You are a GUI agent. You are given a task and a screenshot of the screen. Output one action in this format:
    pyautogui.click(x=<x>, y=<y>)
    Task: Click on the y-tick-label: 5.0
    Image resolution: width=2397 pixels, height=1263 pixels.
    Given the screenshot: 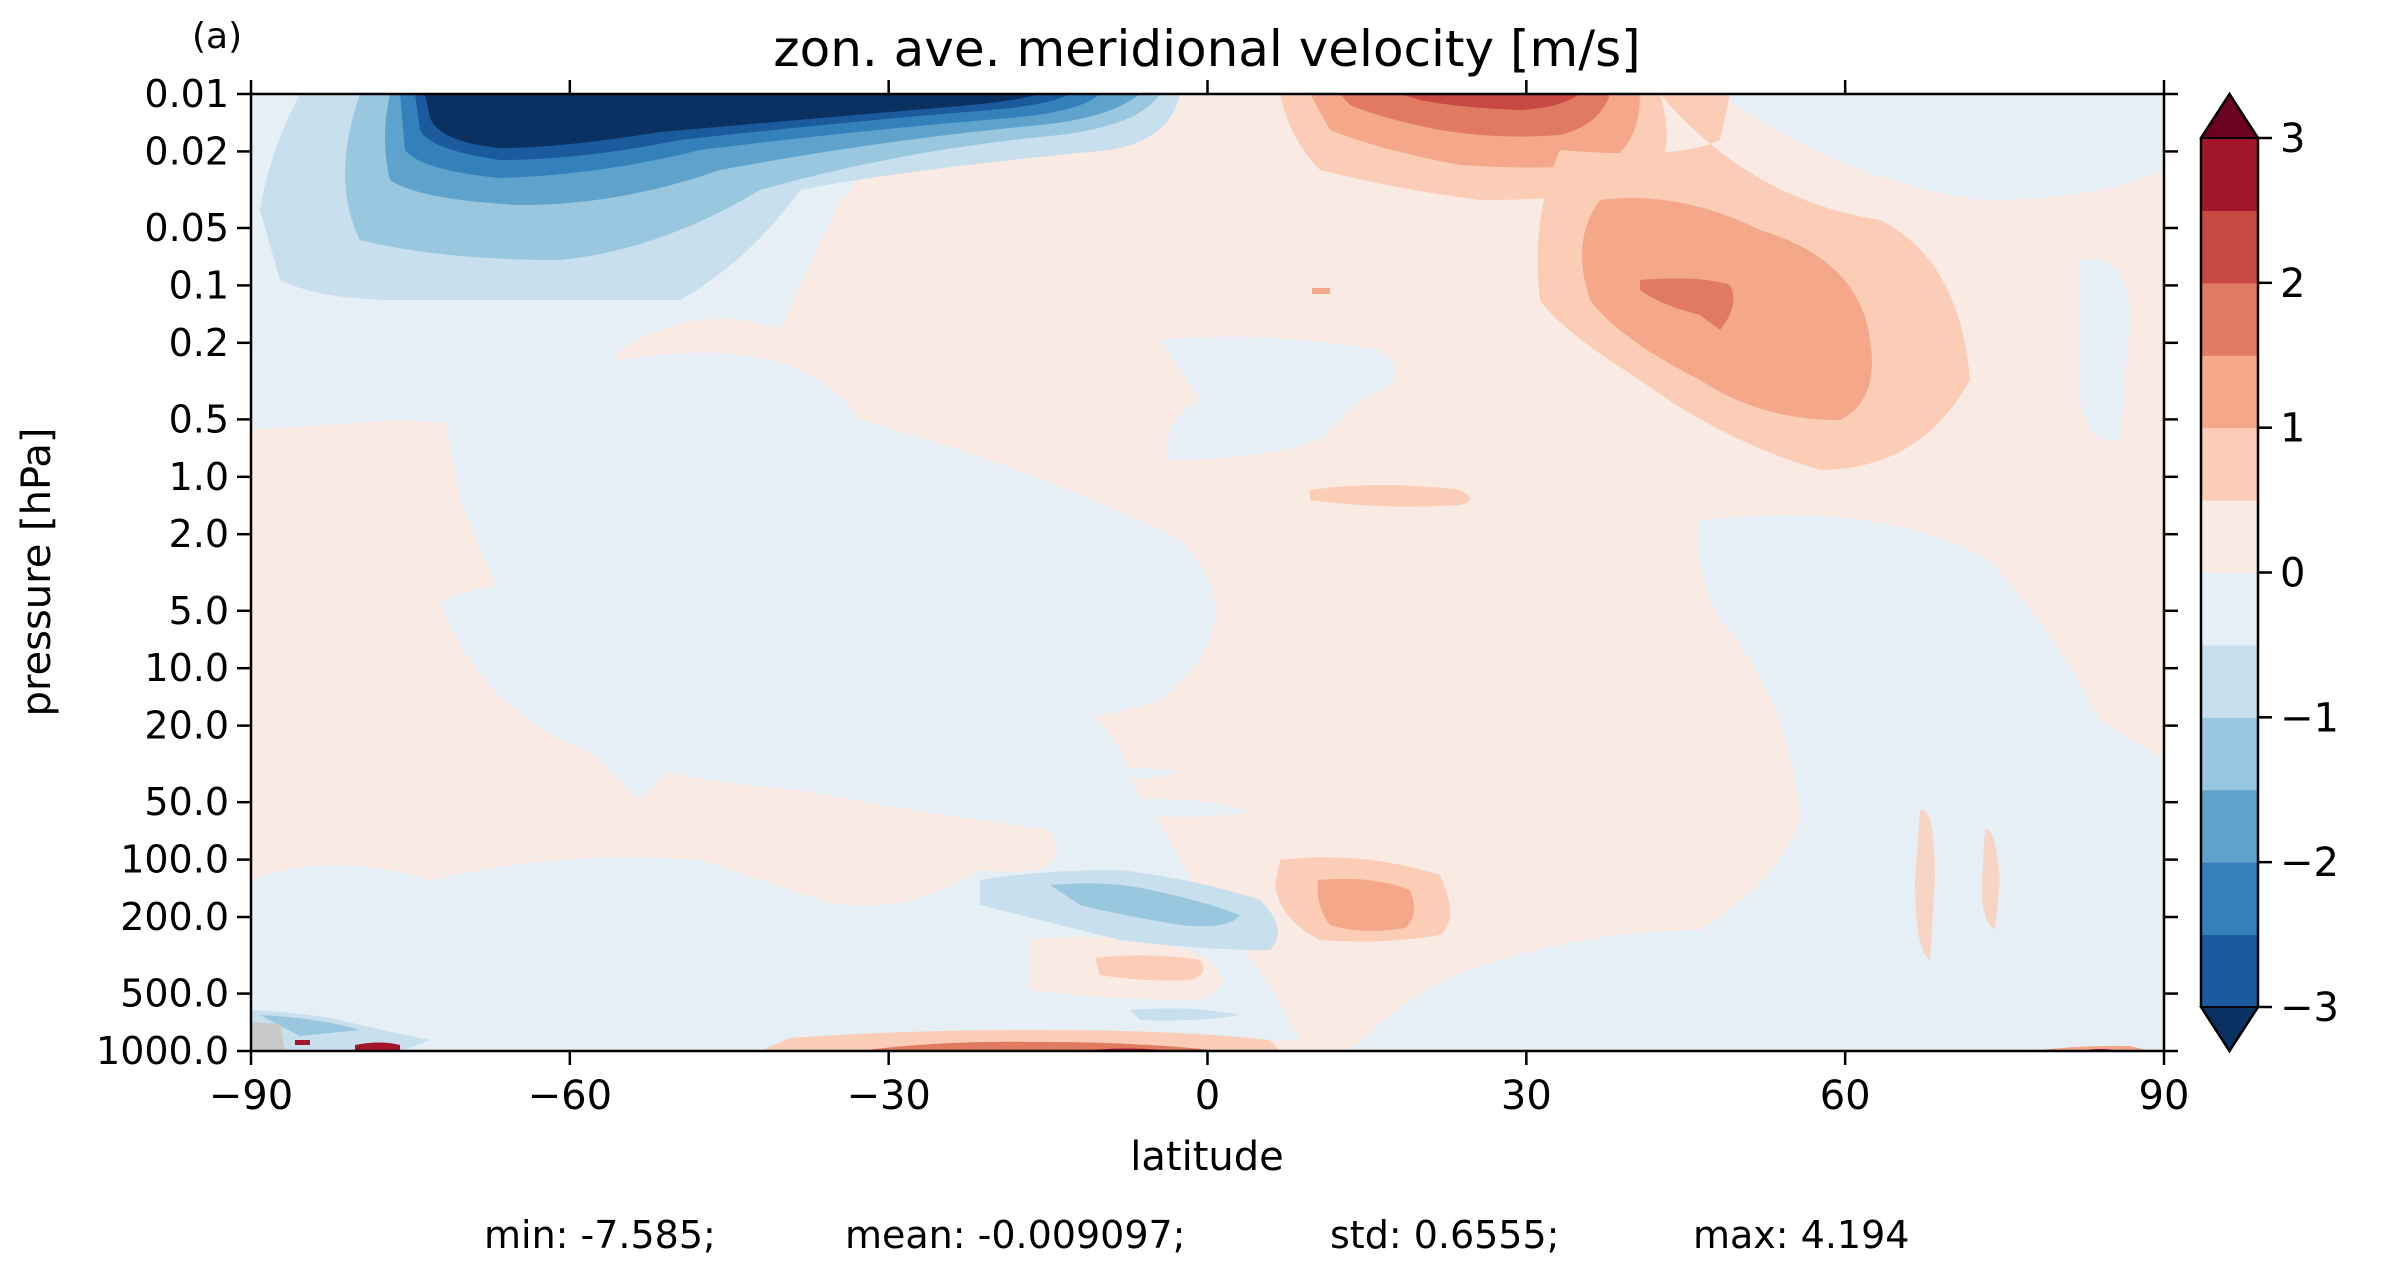 What is the action you would take?
    pyautogui.click(x=199, y=611)
    